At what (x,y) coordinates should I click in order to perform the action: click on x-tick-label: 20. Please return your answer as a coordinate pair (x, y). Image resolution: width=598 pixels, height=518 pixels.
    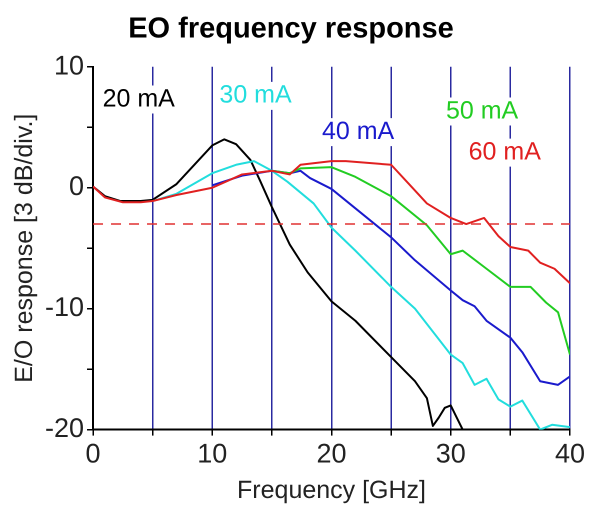
    Looking at the image, I should click on (331, 453).